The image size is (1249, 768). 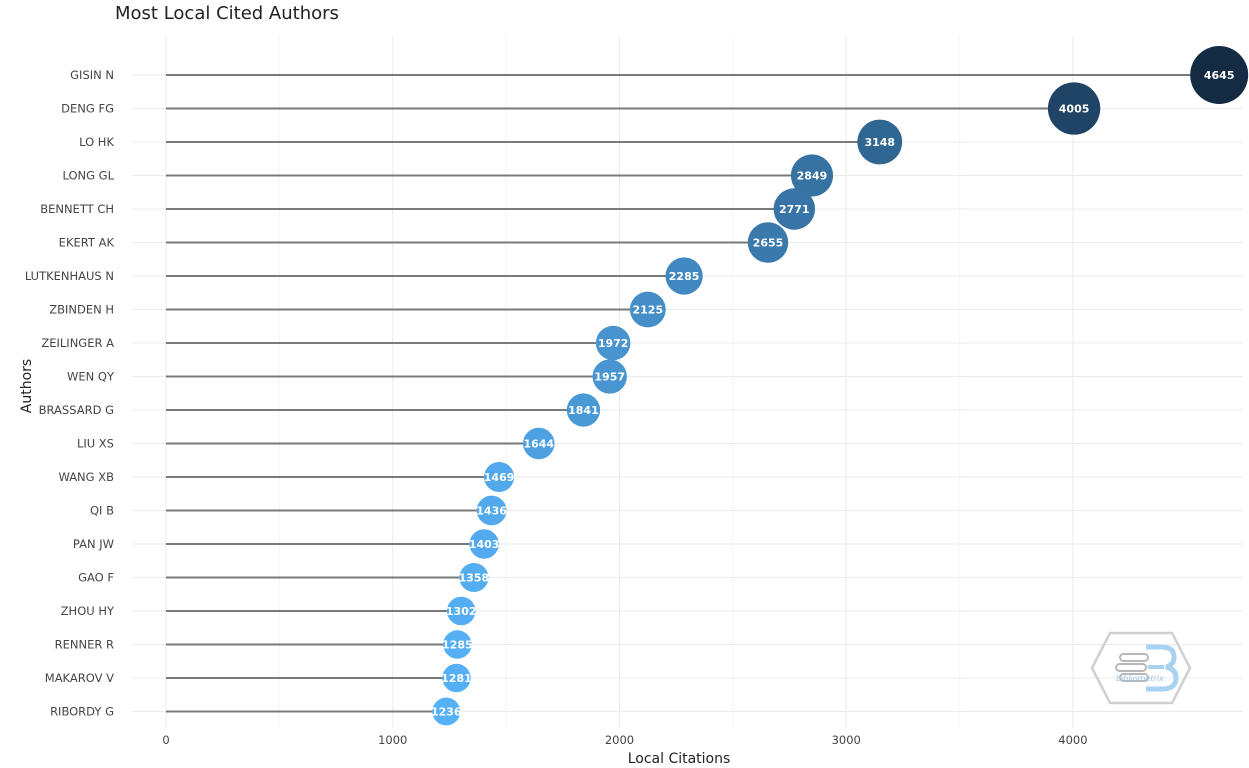 What do you see at coordinates (91, 377) in the screenshot?
I see `y-tick-label: WEN QY` at bounding box center [91, 377].